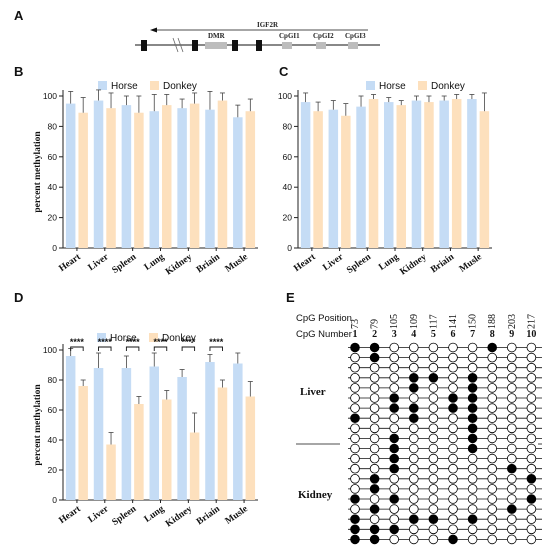 Image resolution: width=550 pixels, height=552 pixels. I want to click on tissue-label-kidney: Kidney, so click(315, 495).